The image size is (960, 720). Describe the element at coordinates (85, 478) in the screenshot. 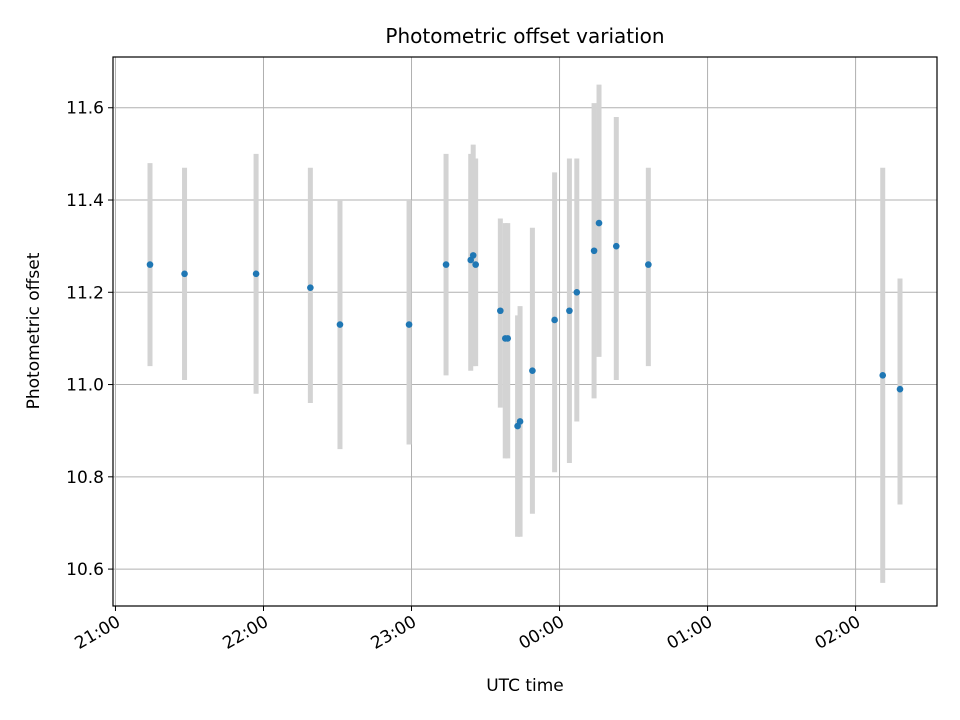

I see `y-tick-label: 10.8` at that location.